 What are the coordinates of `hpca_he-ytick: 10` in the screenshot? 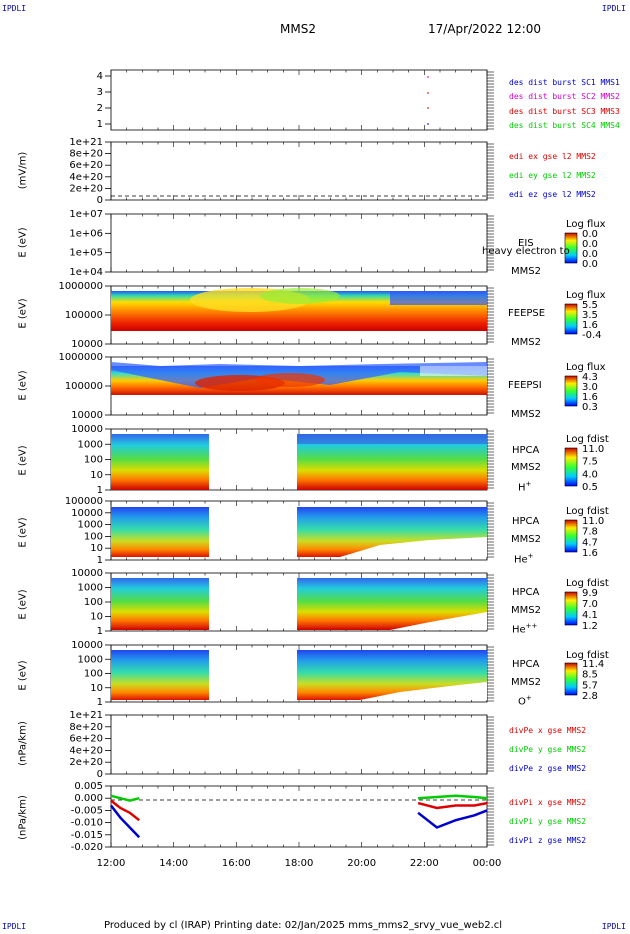 It's located at (96, 548).